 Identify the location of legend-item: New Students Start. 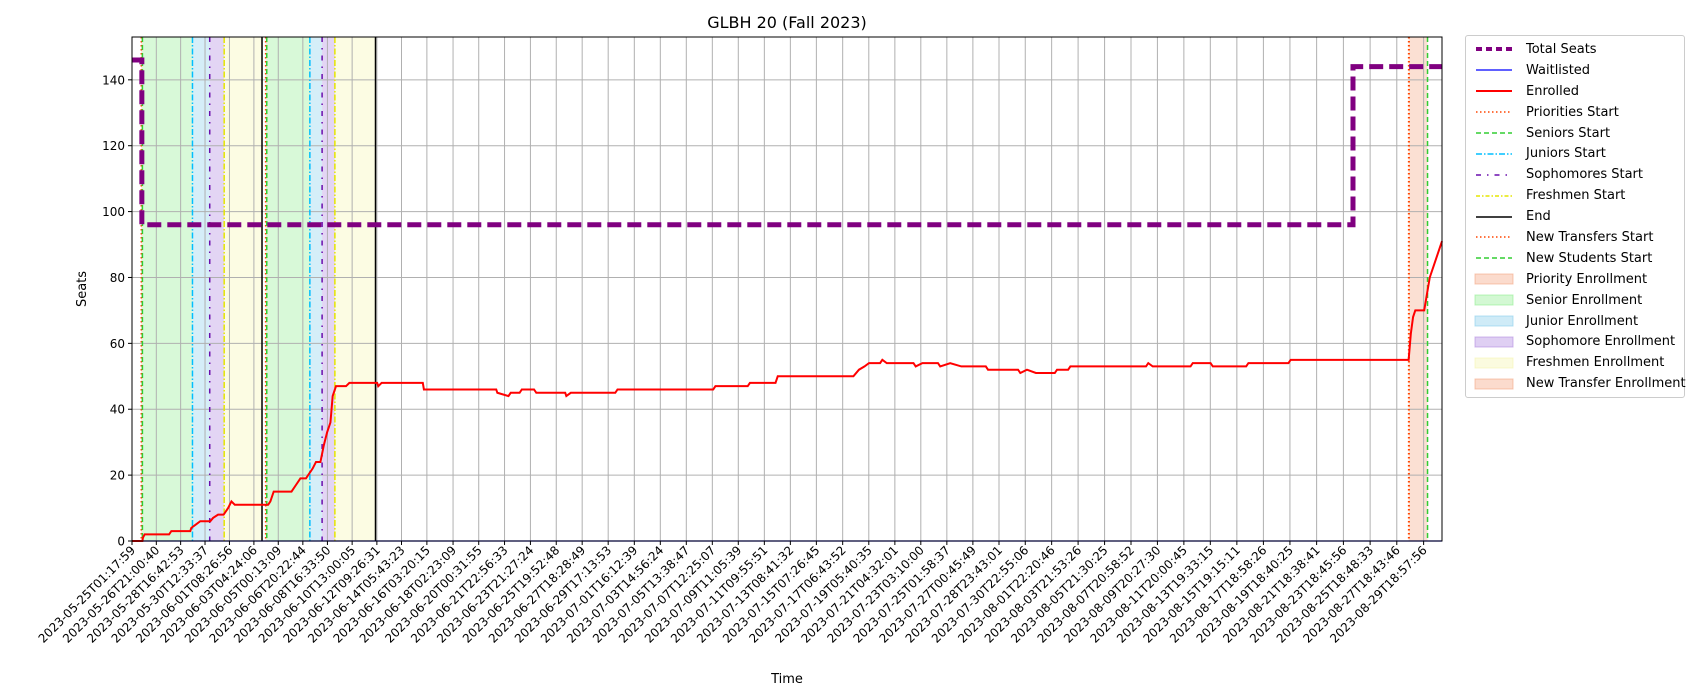
(1575, 258).